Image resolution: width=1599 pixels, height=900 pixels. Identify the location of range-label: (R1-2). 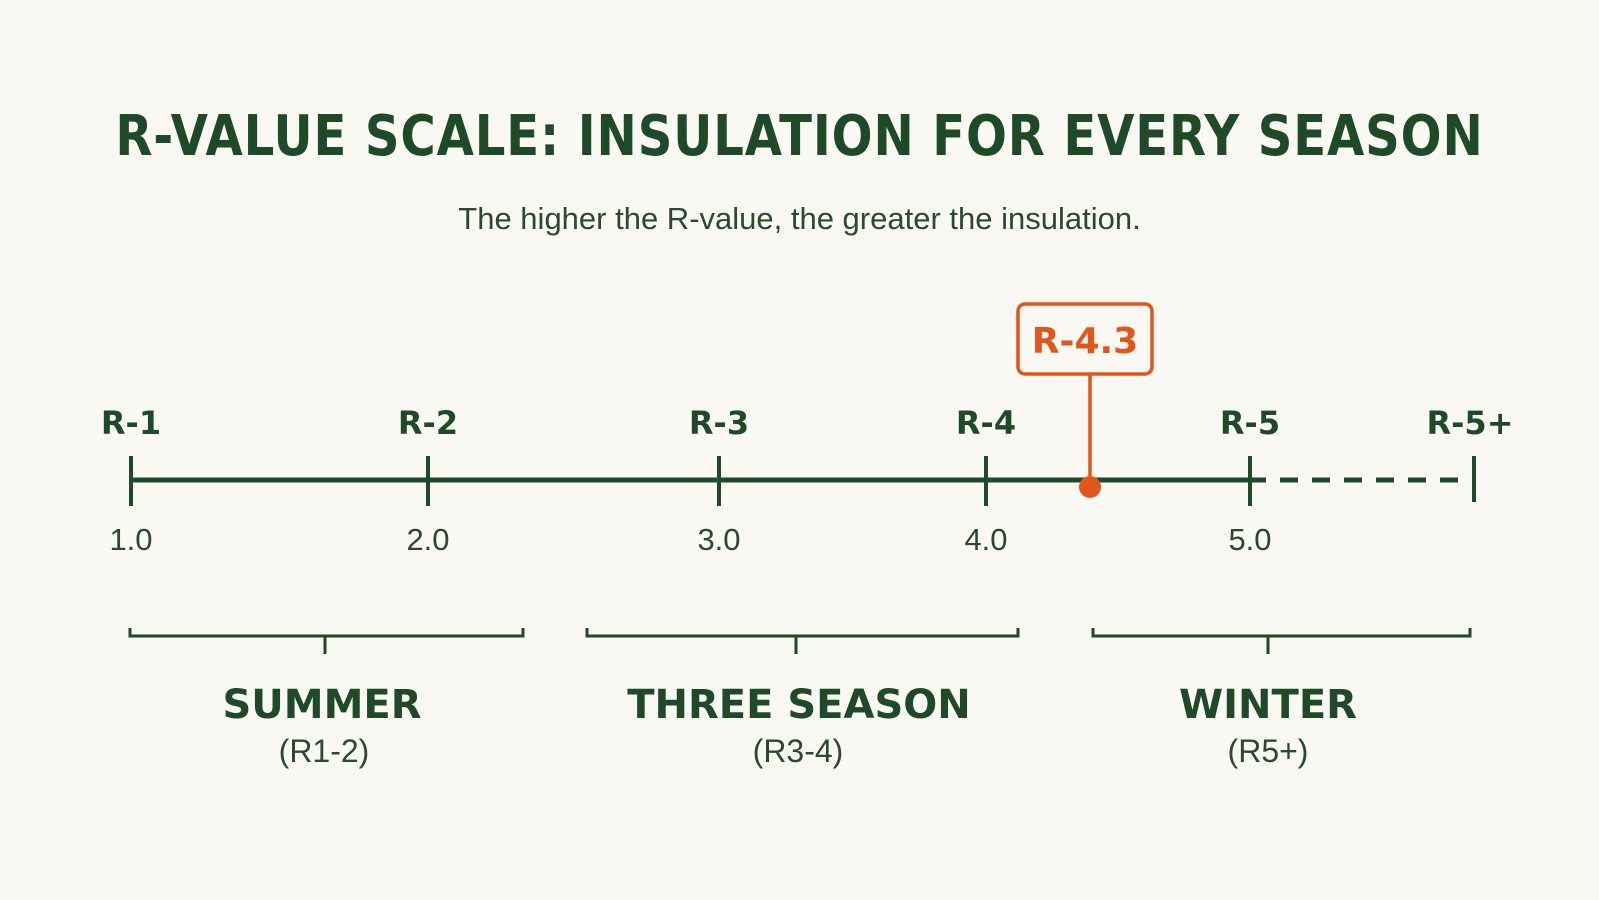
(324, 751).